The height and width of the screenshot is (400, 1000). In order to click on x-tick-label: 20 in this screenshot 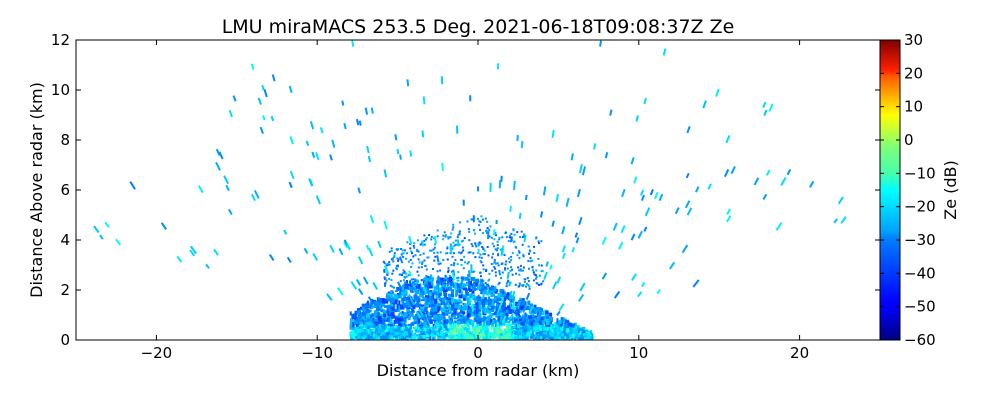, I will do `click(799, 353)`.